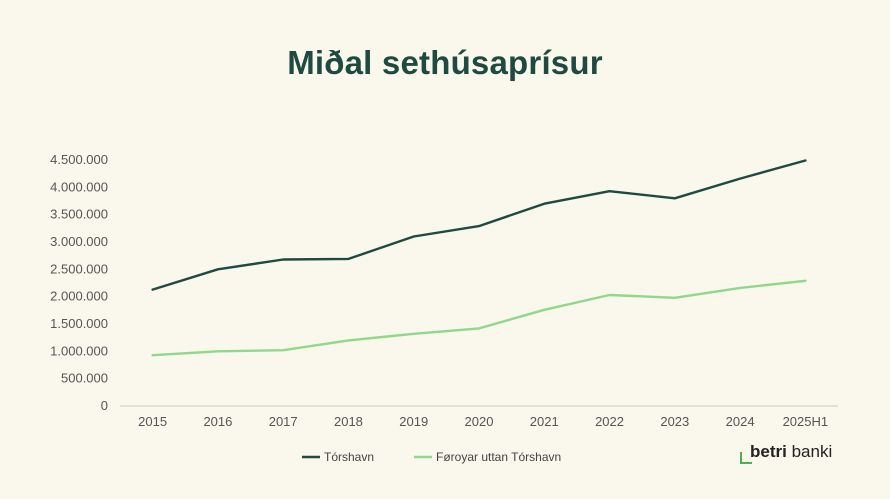 The height and width of the screenshot is (499, 890). What do you see at coordinates (349, 457) in the screenshot?
I see `legend-label: Tórshavn` at bounding box center [349, 457].